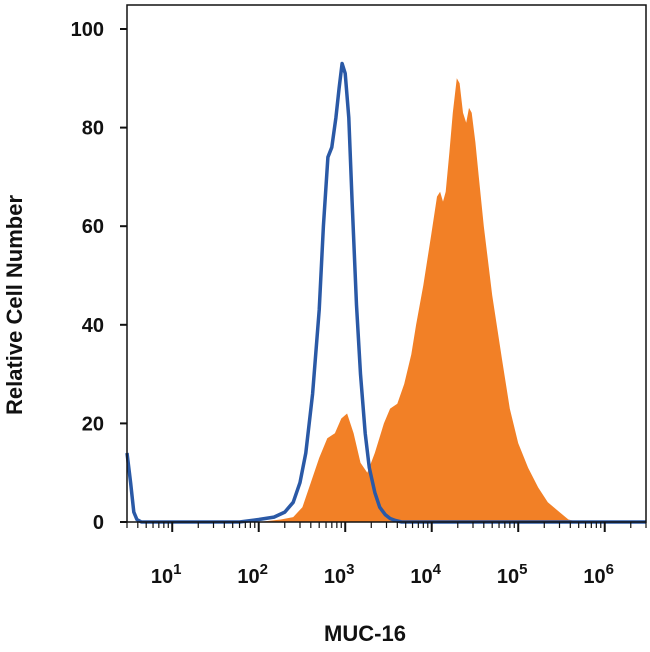 Image resolution: width=650 pixels, height=652 pixels. I want to click on x-tick-label: 10⁴, so click(425, 574).